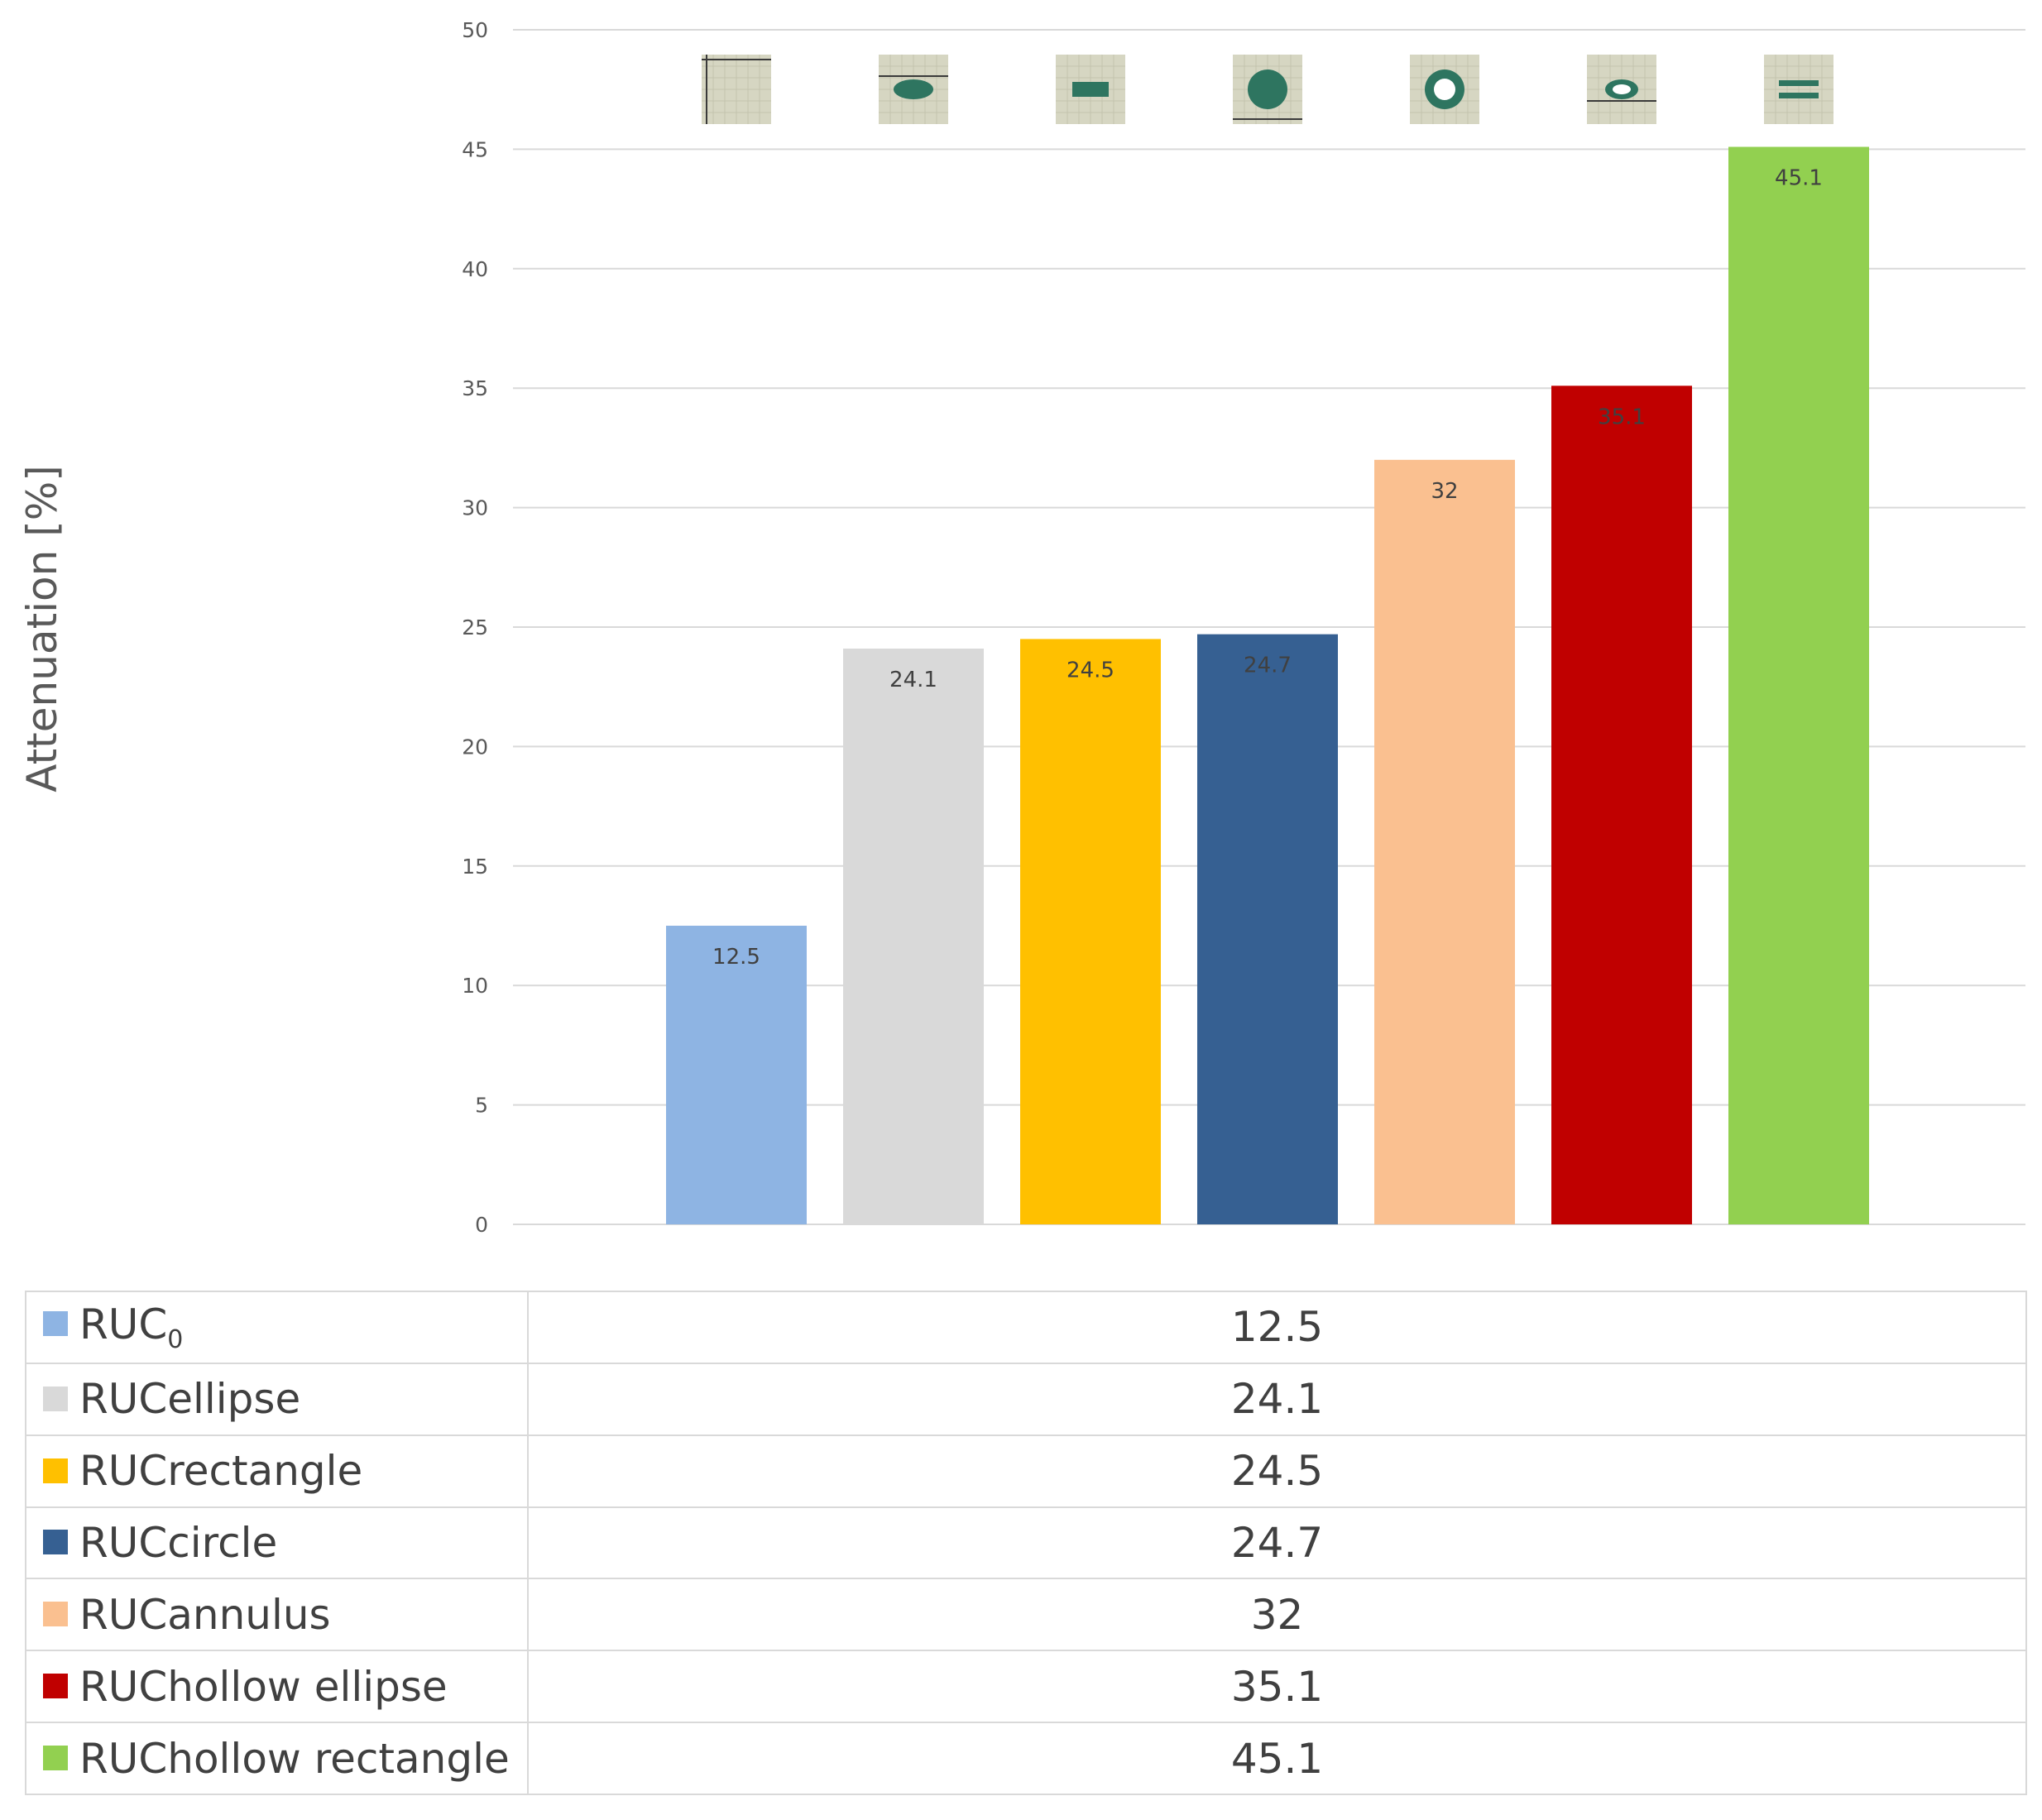 Image resolution: width=2042 pixels, height=1820 pixels. I want to click on data-label: 12.5, so click(736, 957).